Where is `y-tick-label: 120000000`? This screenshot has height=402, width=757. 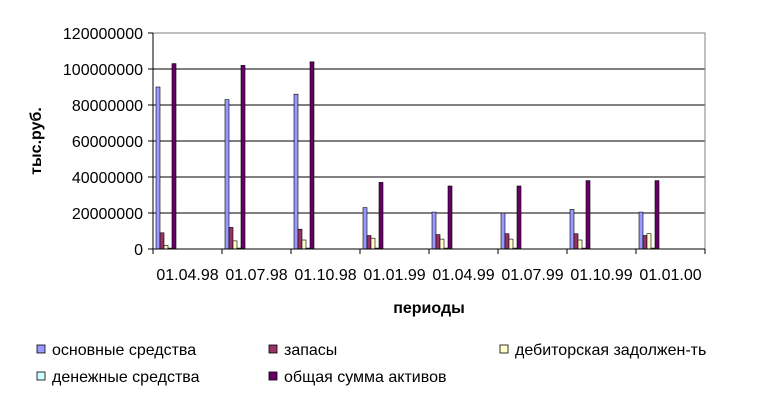 y-tick-label: 120000000 is located at coordinates (103, 34).